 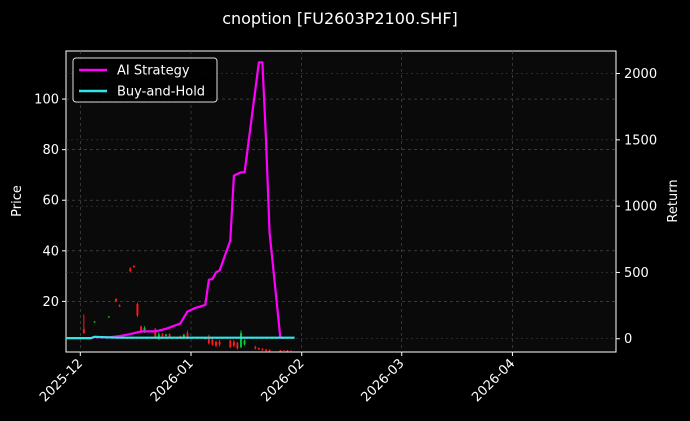 I want to click on left-y-tick-label: 40, so click(x=50, y=251).